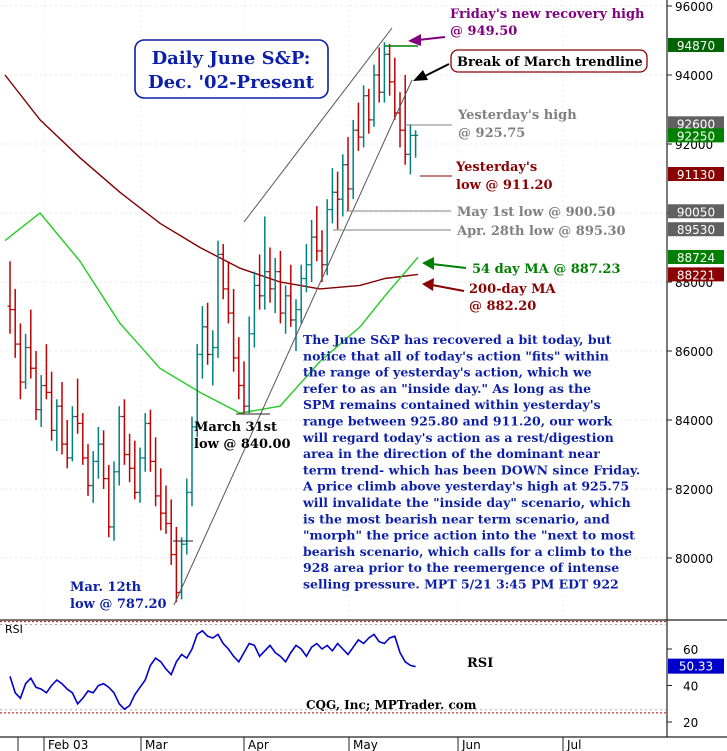 The height and width of the screenshot is (751, 727). I want to click on price-tick-label: 96000, so click(694, 7).